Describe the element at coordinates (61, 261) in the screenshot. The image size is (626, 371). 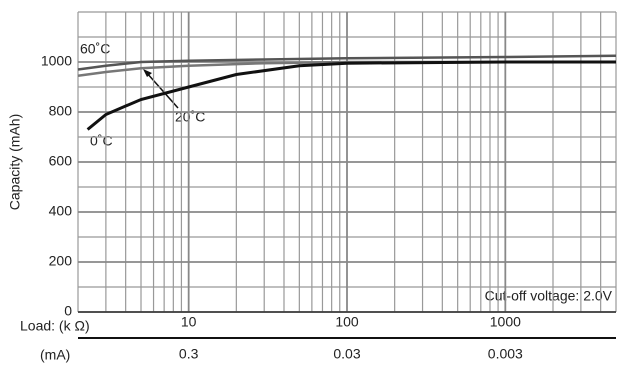
I see `y-tick-label: 200` at that location.